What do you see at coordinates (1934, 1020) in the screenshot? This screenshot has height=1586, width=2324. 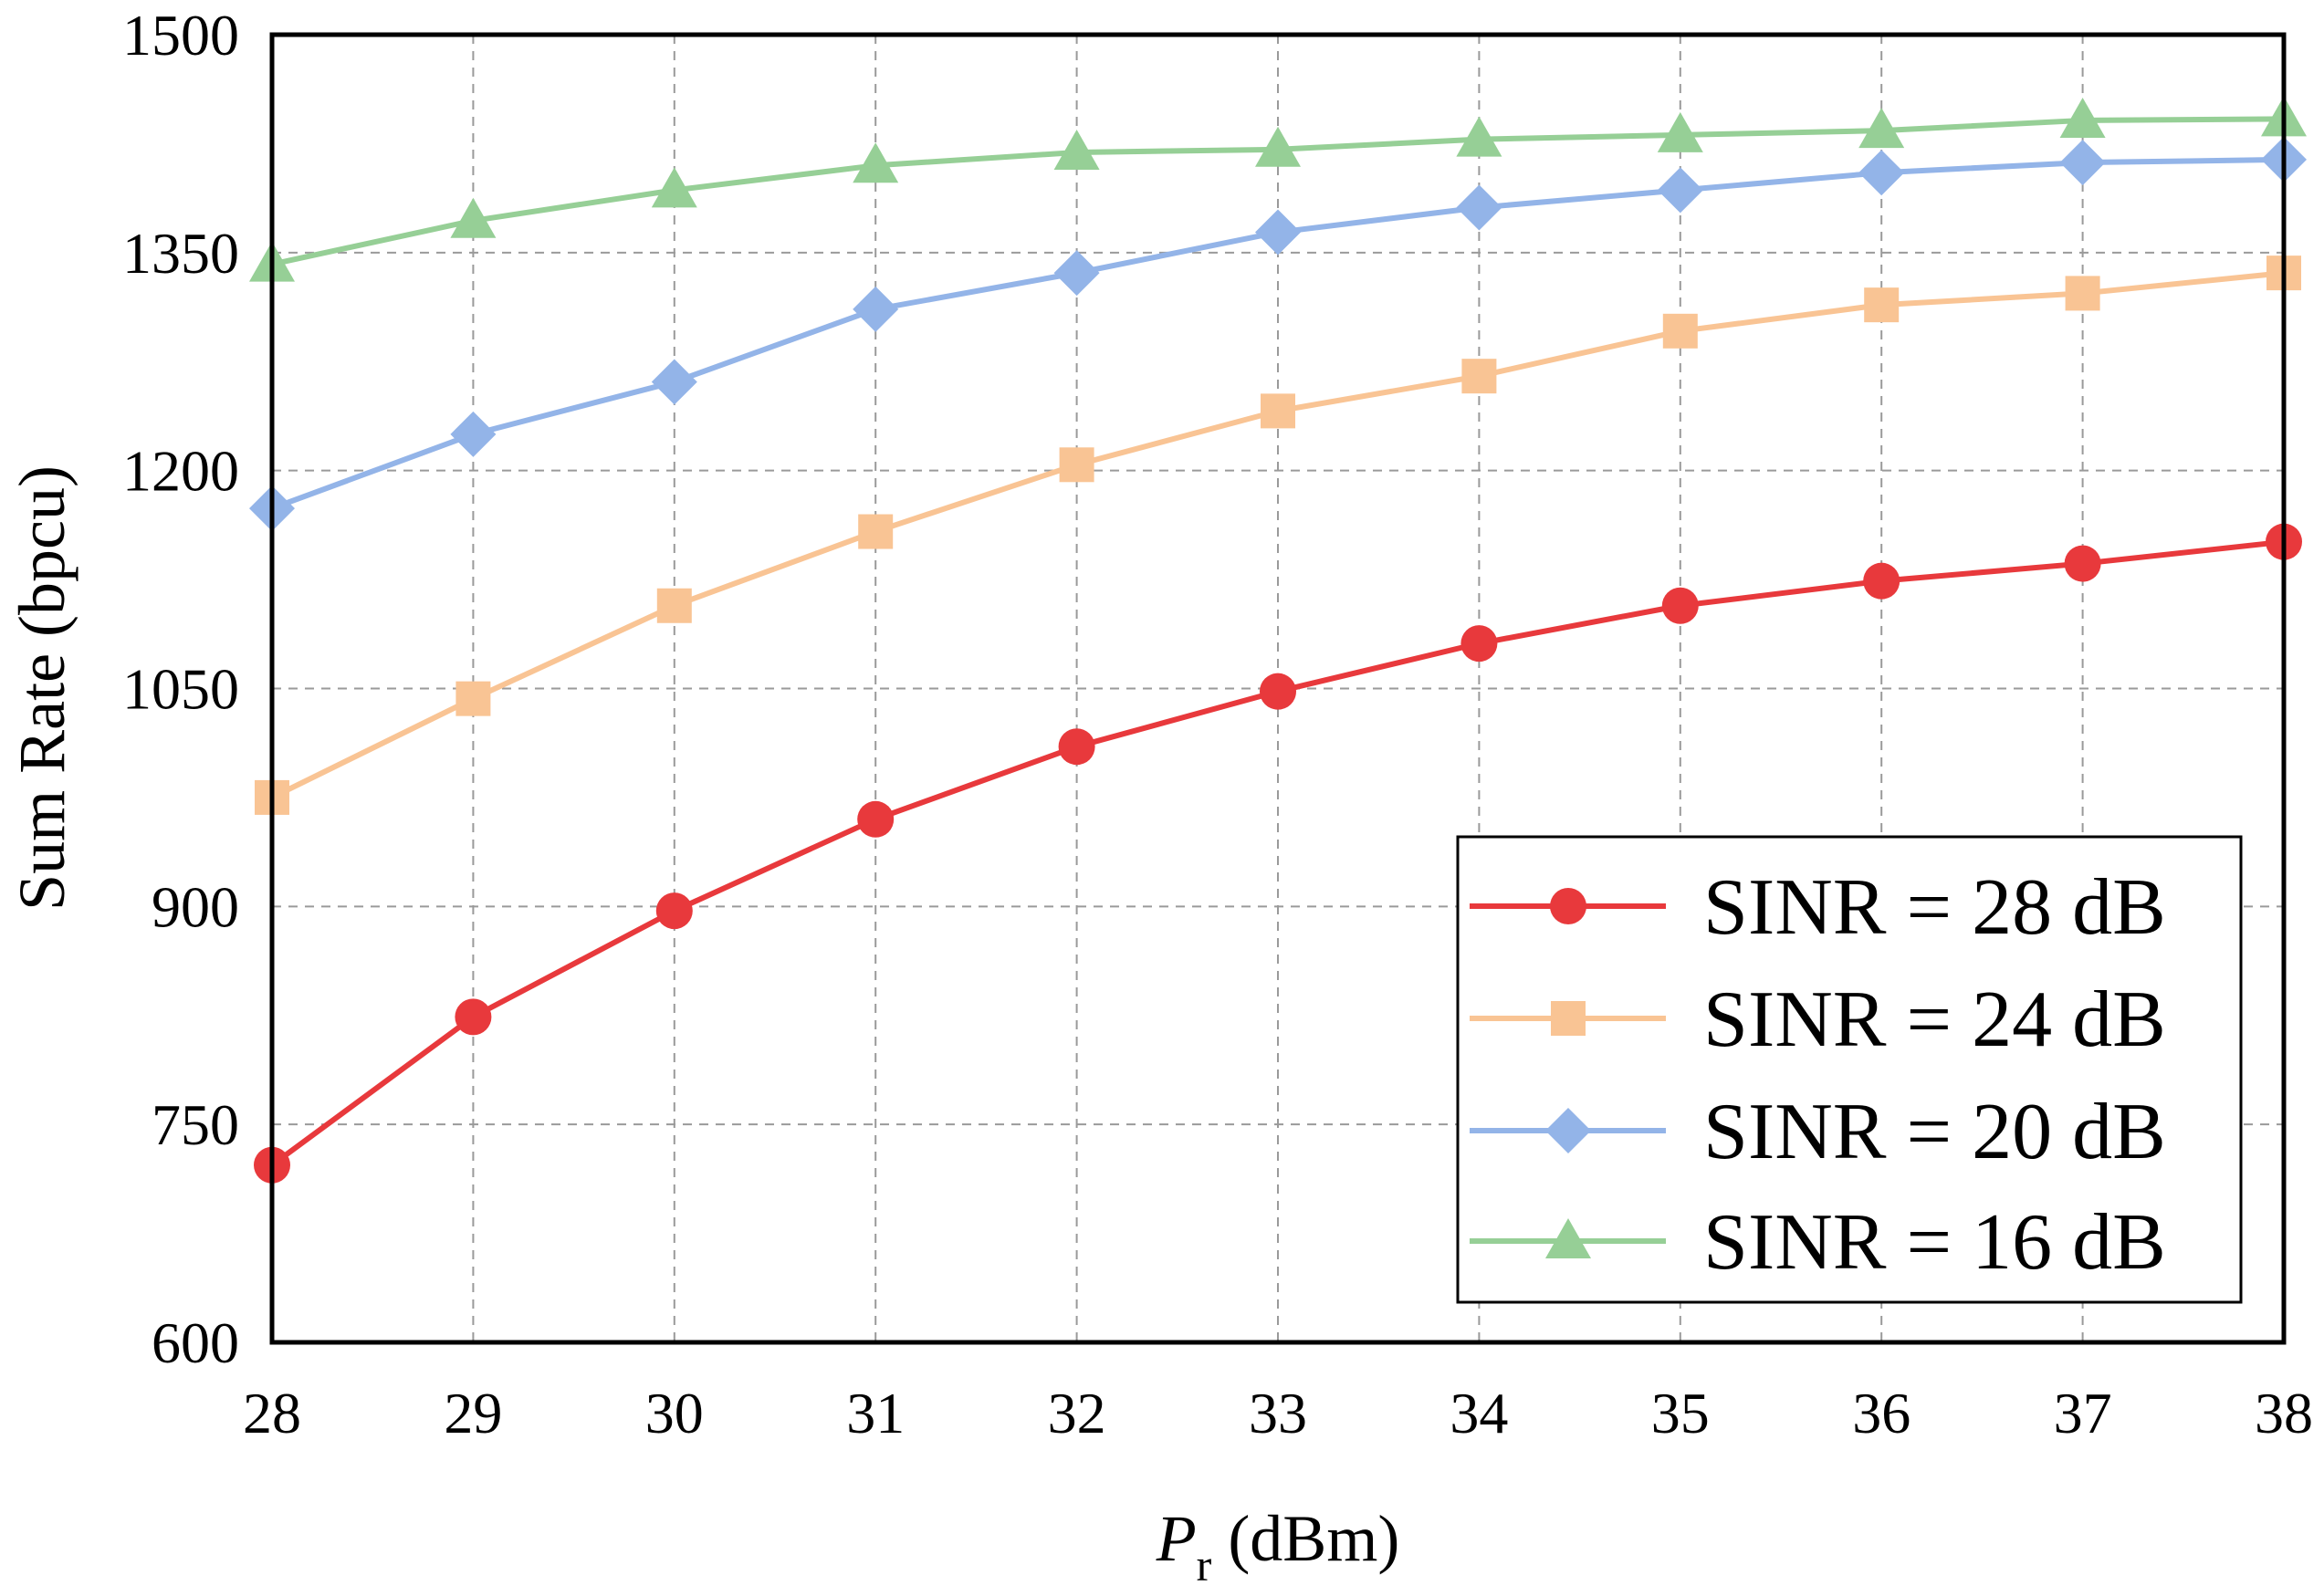 I see `legend-label: SINR = 24 dB` at bounding box center [1934, 1020].